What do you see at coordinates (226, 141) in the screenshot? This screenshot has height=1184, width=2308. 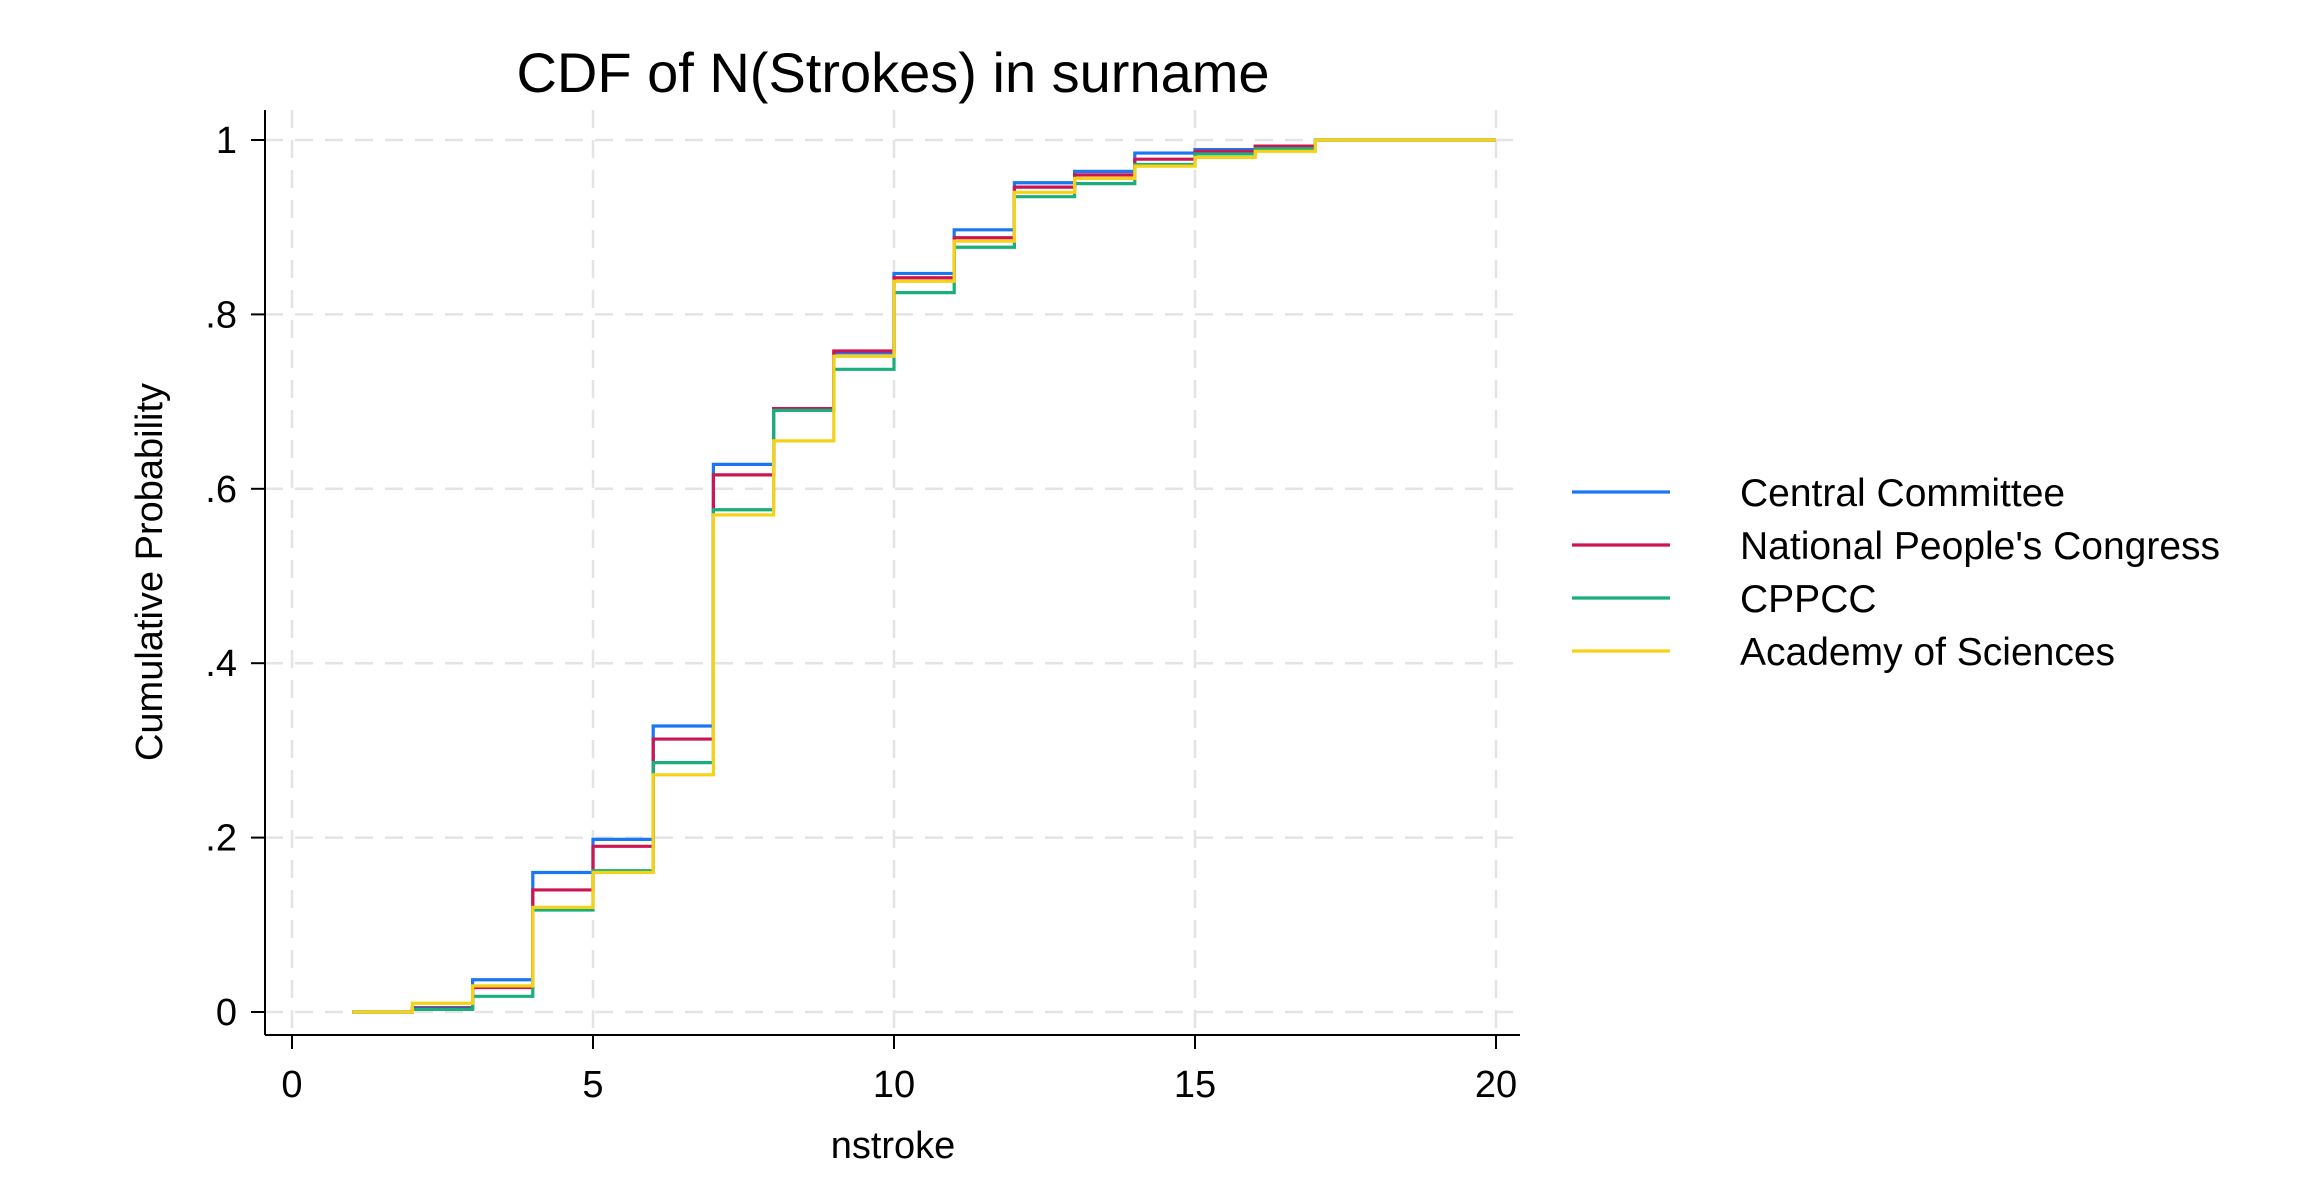 I see `y-tick-label: 1` at bounding box center [226, 141].